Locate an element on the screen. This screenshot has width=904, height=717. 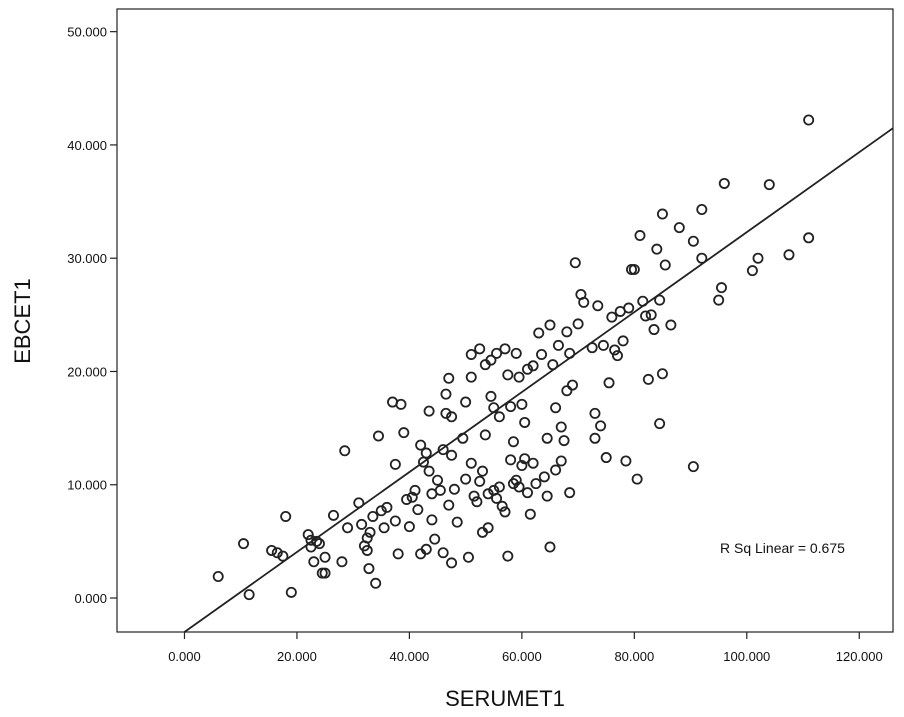
x-tick-label: 0.000 is located at coordinates (184, 656).